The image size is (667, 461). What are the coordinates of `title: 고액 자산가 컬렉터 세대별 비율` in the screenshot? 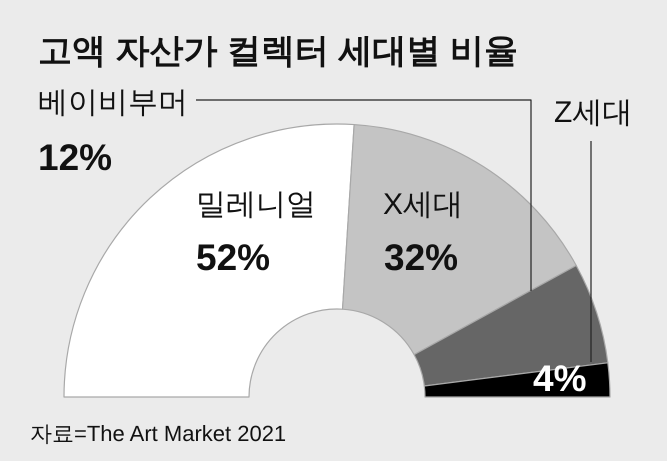 It's located at (278, 51).